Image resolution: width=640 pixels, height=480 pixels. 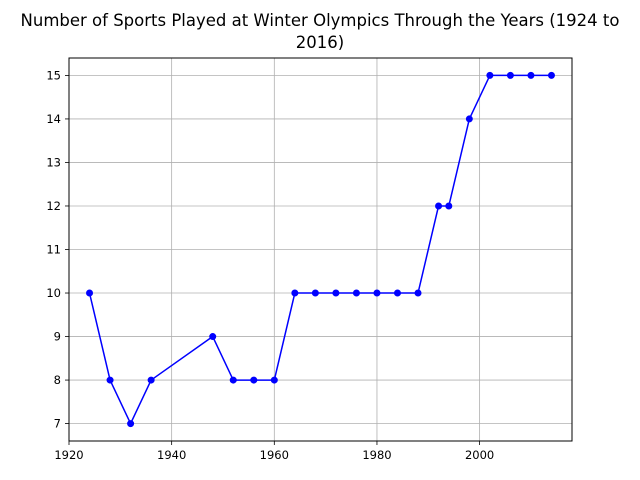 I want to click on y-tick-label: 10, so click(x=53, y=293).